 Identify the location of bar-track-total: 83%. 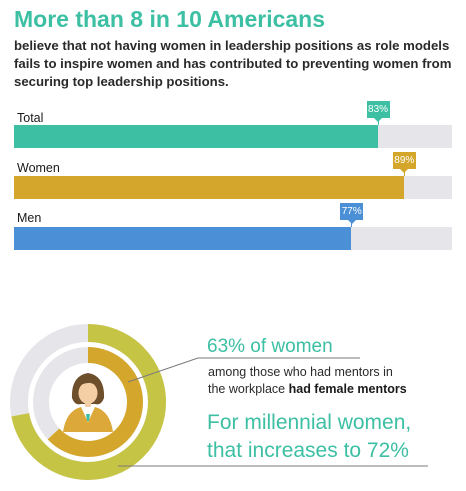
(233, 124).